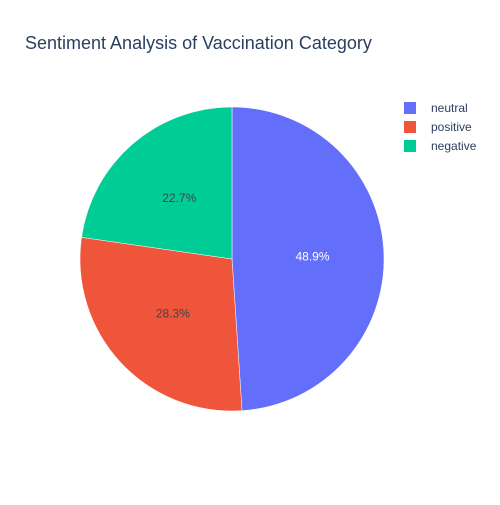  What do you see at coordinates (410, 146) in the screenshot?
I see `legend-swatch-negative` at bounding box center [410, 146].